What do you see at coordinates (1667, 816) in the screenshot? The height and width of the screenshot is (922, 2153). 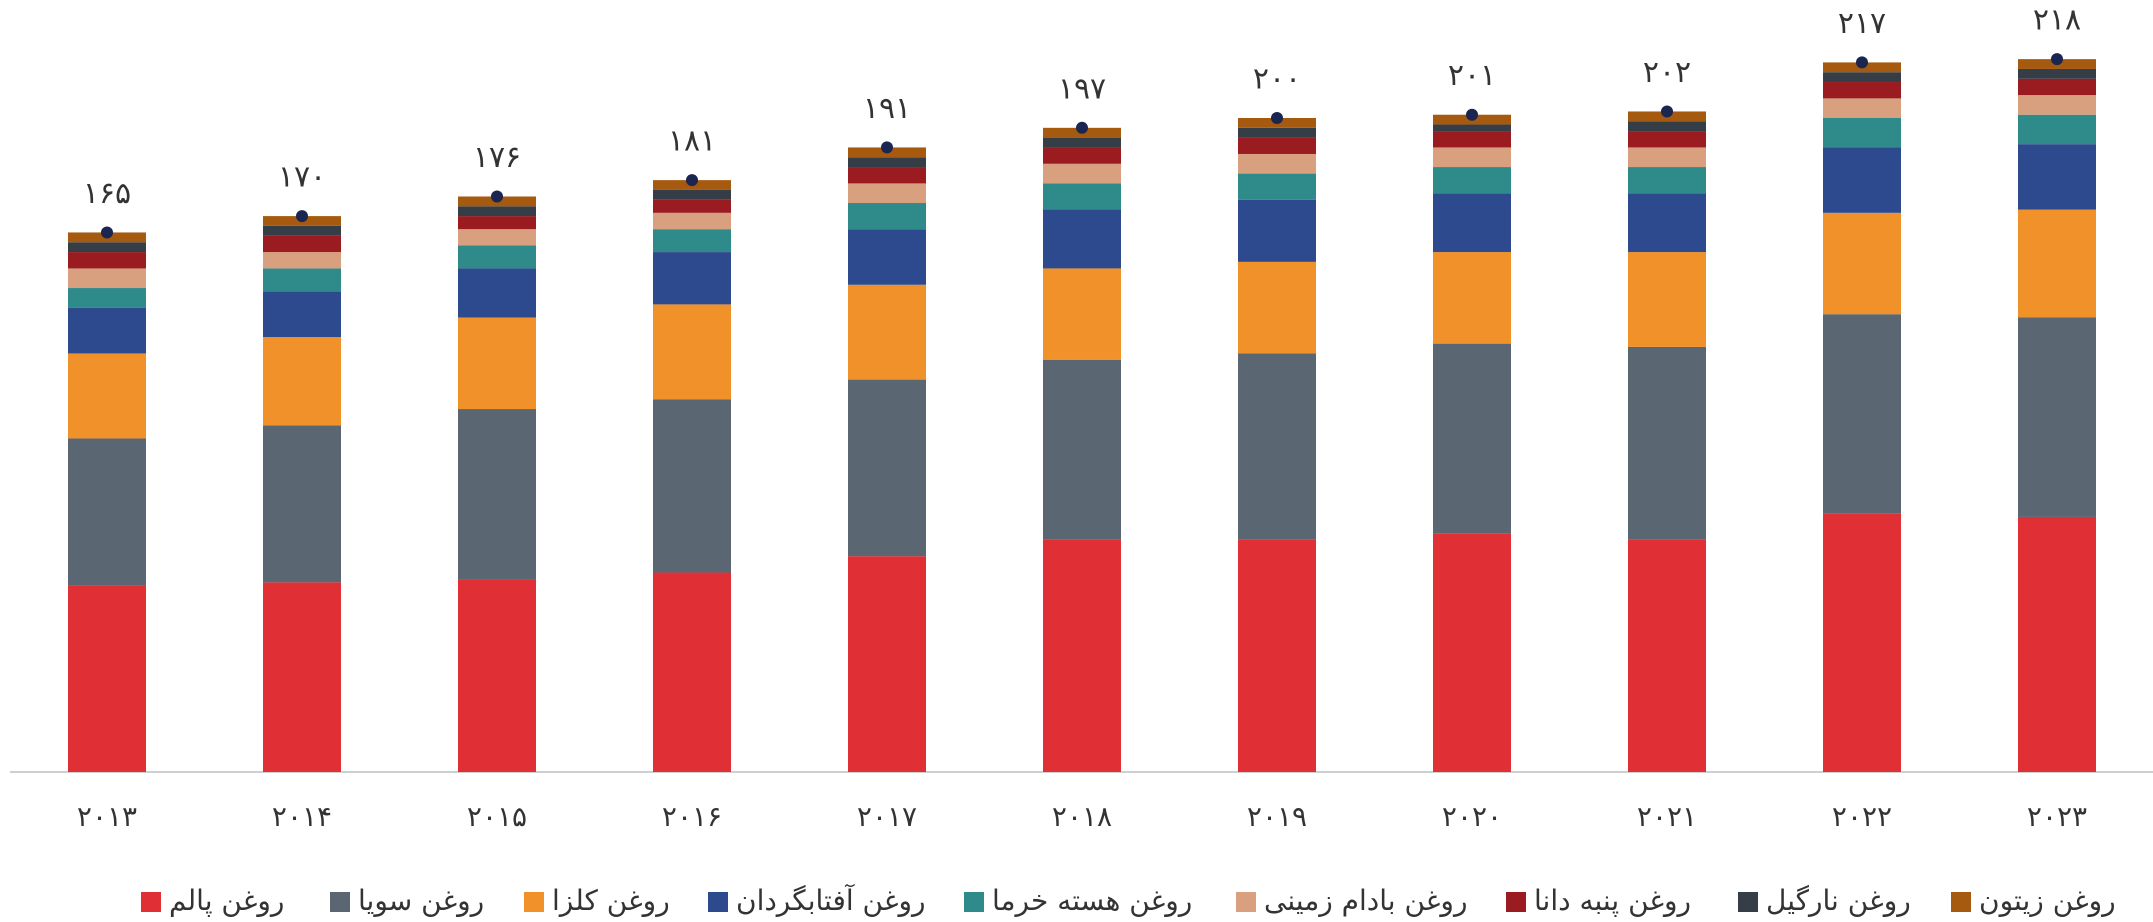 I see `x-tick-label: ۲۰۲۱` at bounding box center [1667, 816].